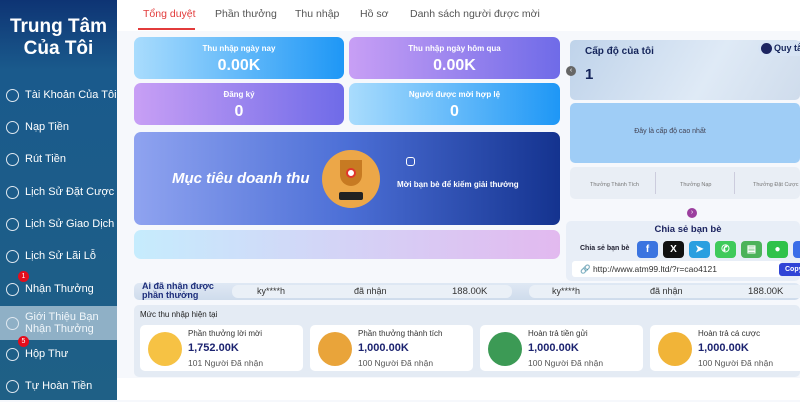  Describe the element at coordinates (62, 323) in the screenshot. I see `sidebar-item-label: Giới Thiệu Bạn Nhận Thưởng` at that location.